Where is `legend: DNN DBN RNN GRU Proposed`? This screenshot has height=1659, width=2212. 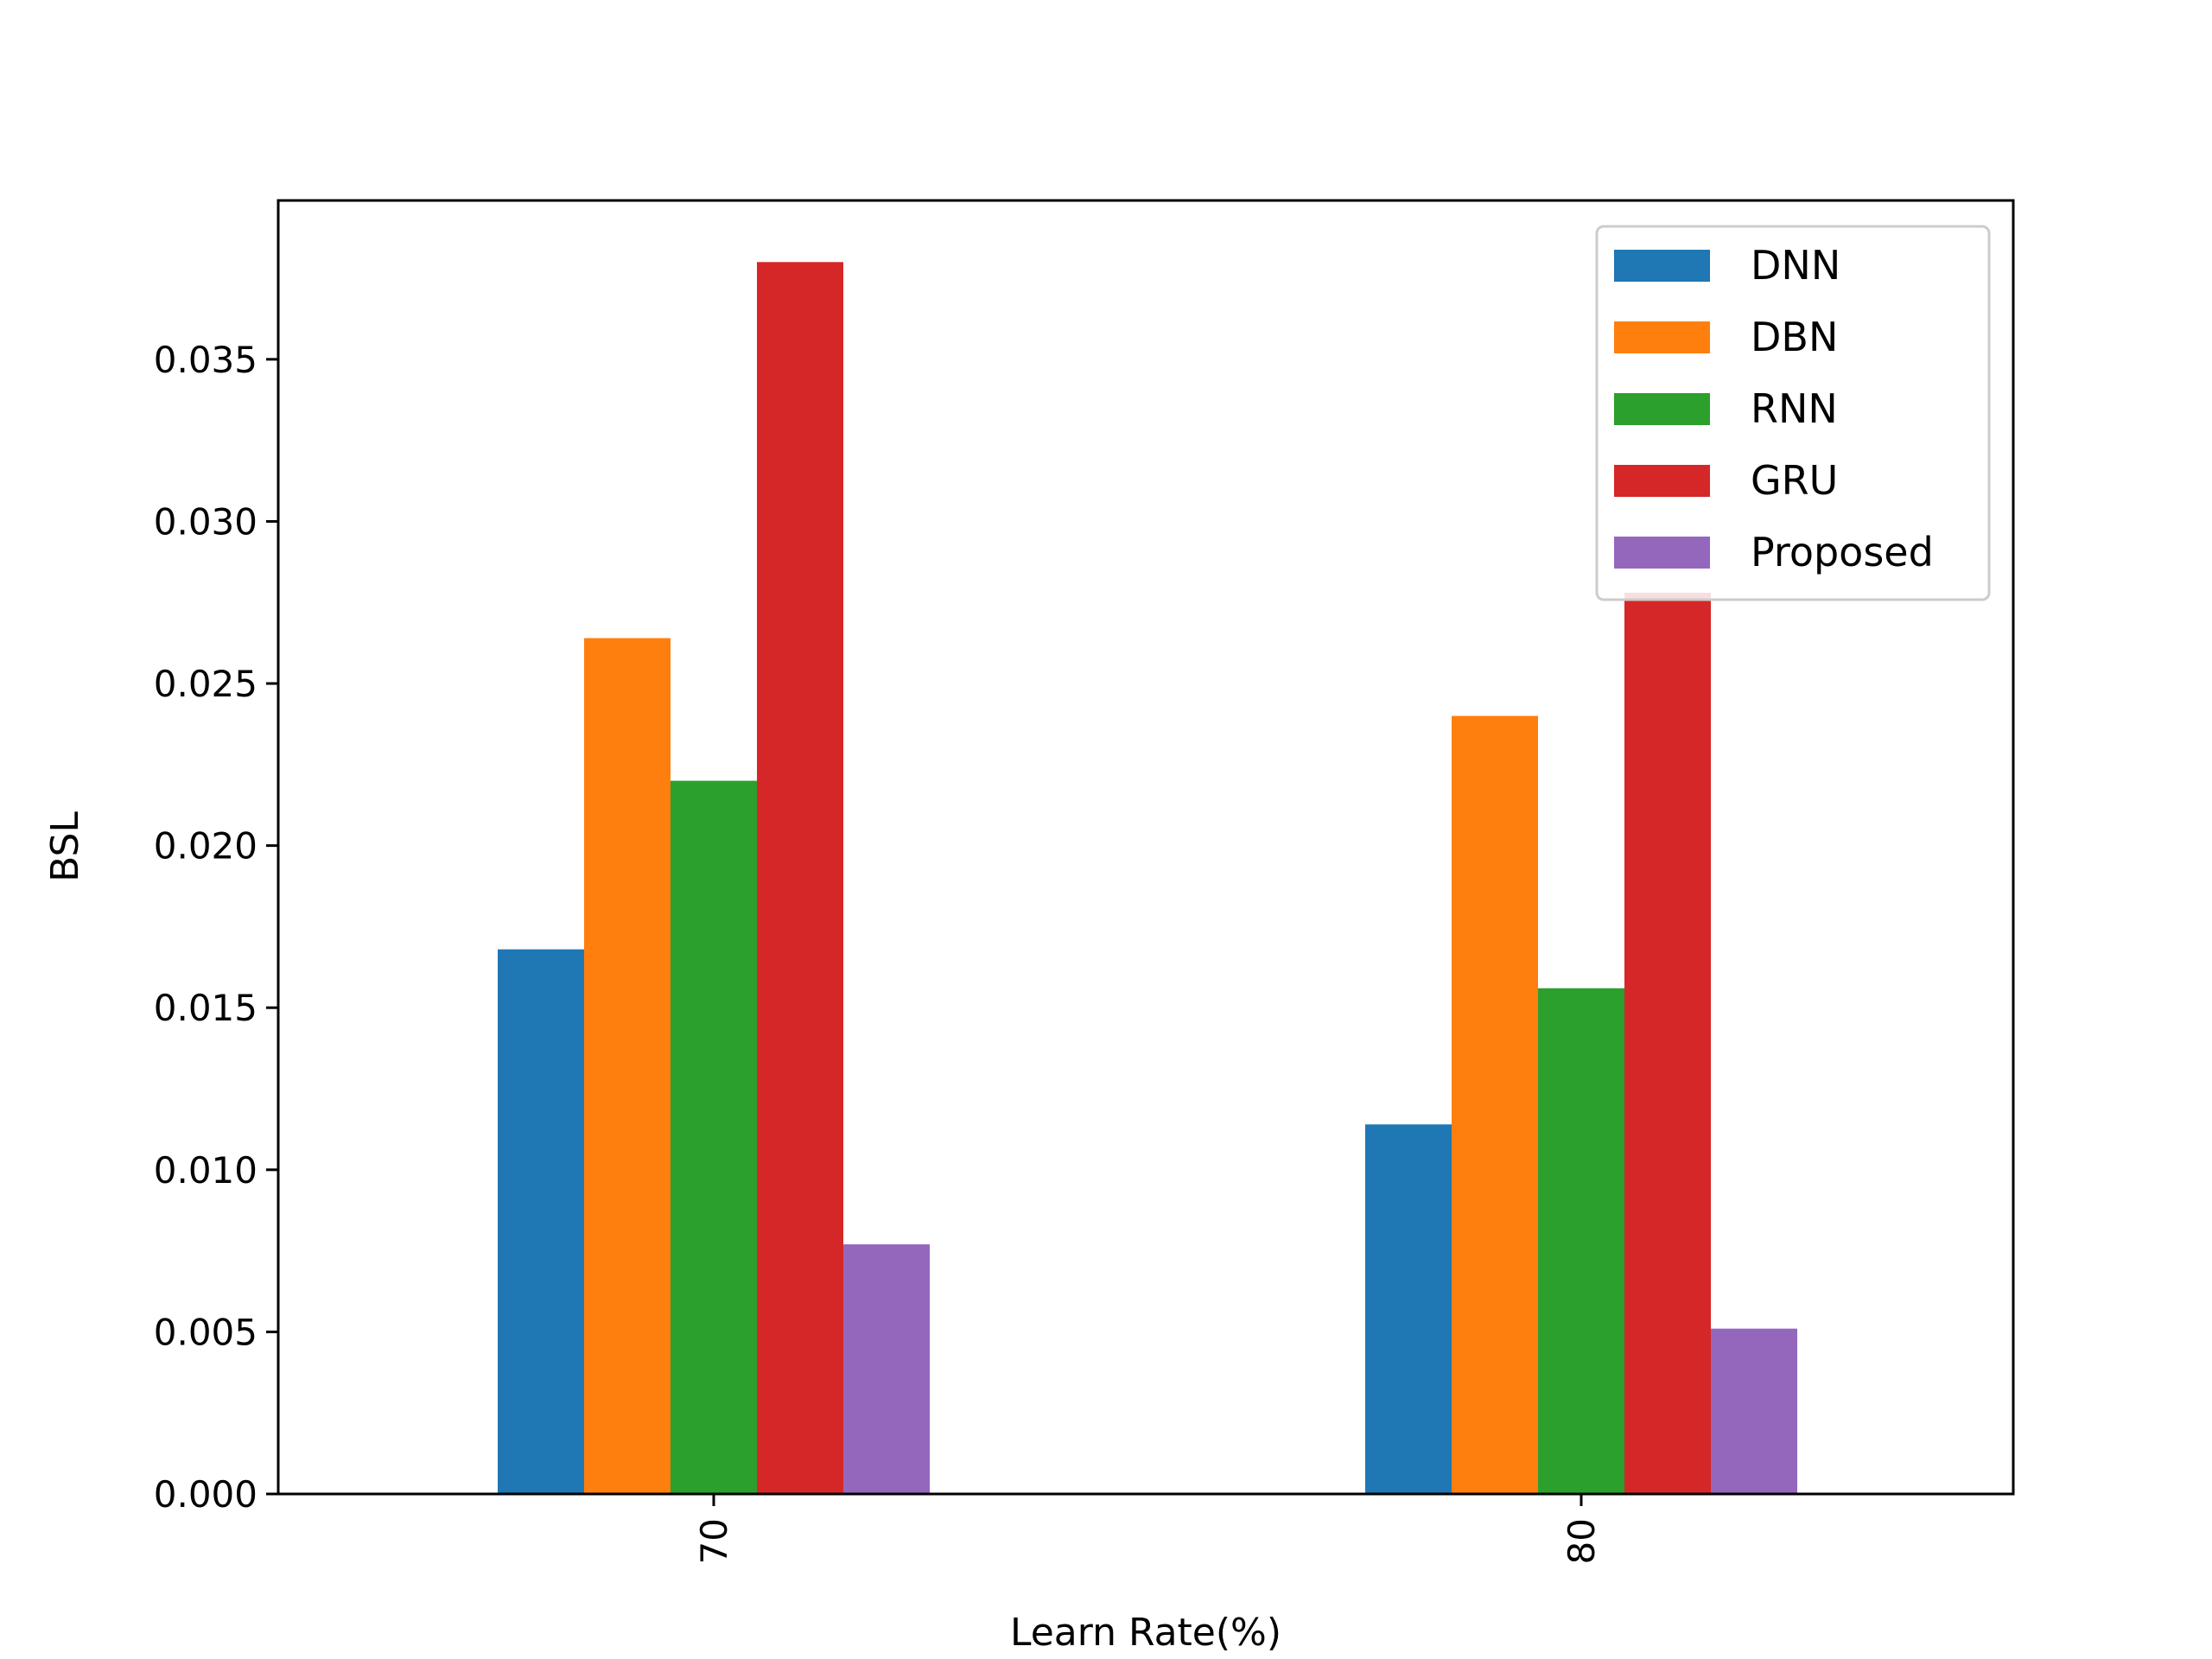 legend: DNN DBN RNN GRU Proposed is located at coordinates (1793, 413).